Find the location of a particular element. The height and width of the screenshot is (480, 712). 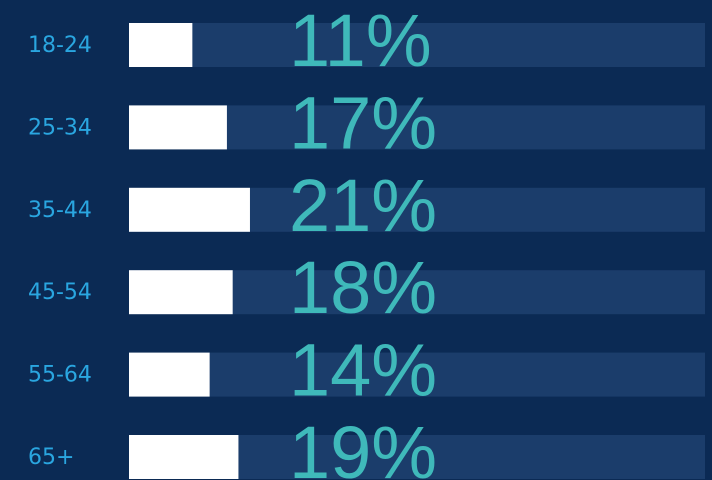

category-label: 35-44 is located at coordinates (60, 210).